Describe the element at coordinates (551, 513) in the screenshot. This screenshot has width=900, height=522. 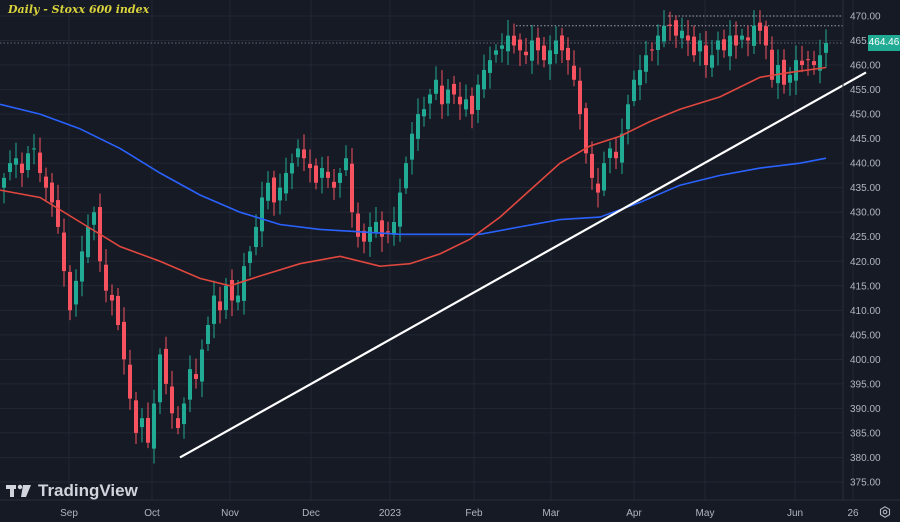
I see `time-tick-label: Mar` at that location.